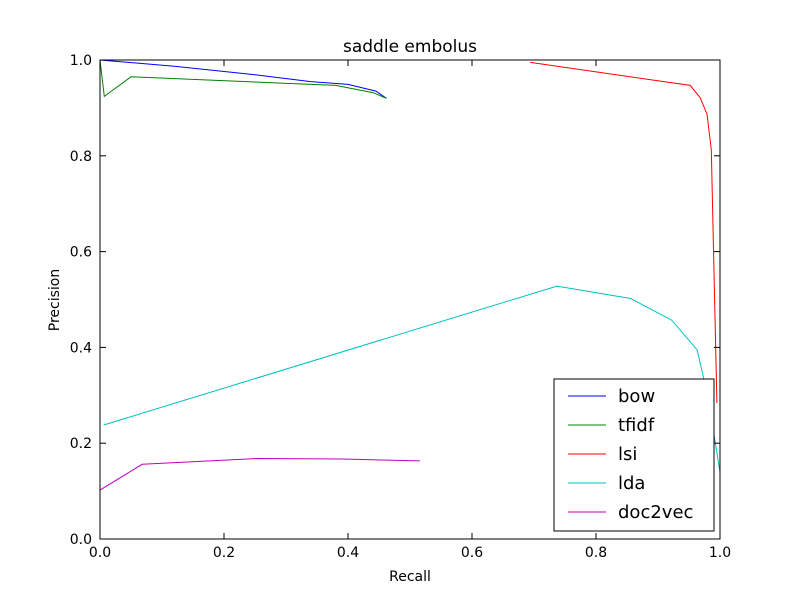  I want to click on legend-box, so click(634, 455).